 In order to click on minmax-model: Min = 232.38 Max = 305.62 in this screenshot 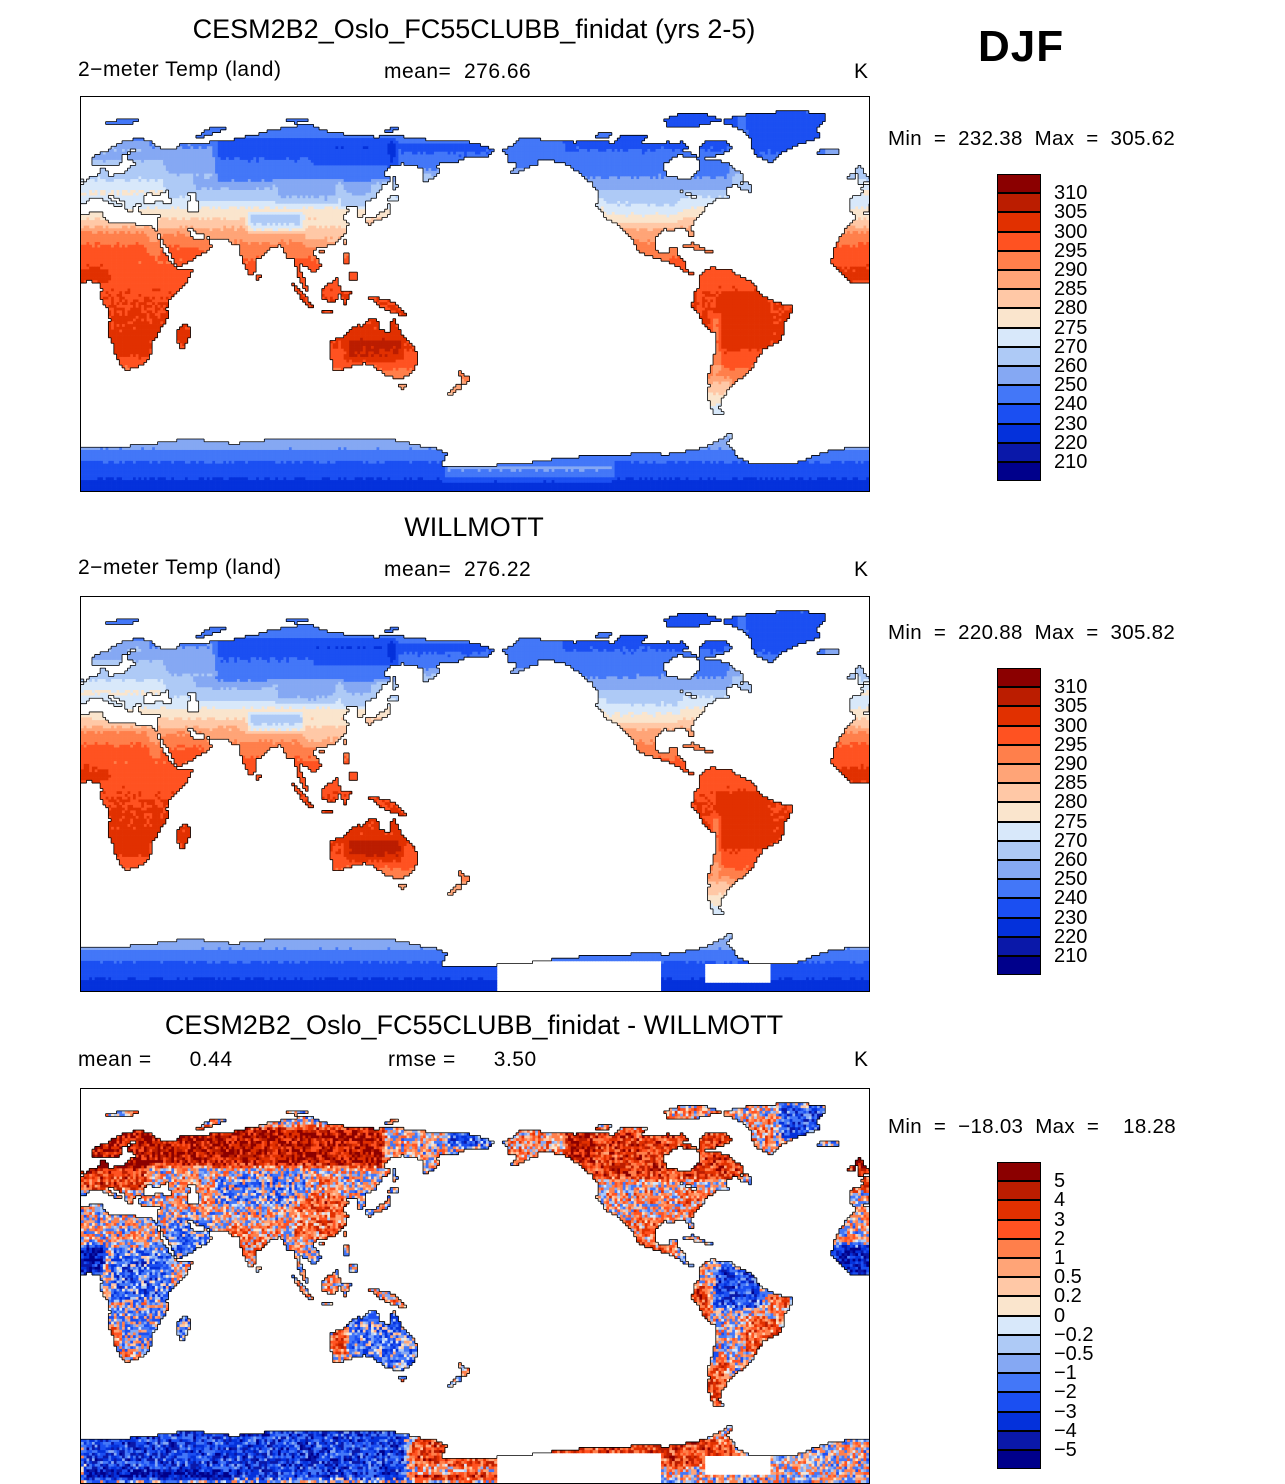, I will do `click(1032, 138)`.